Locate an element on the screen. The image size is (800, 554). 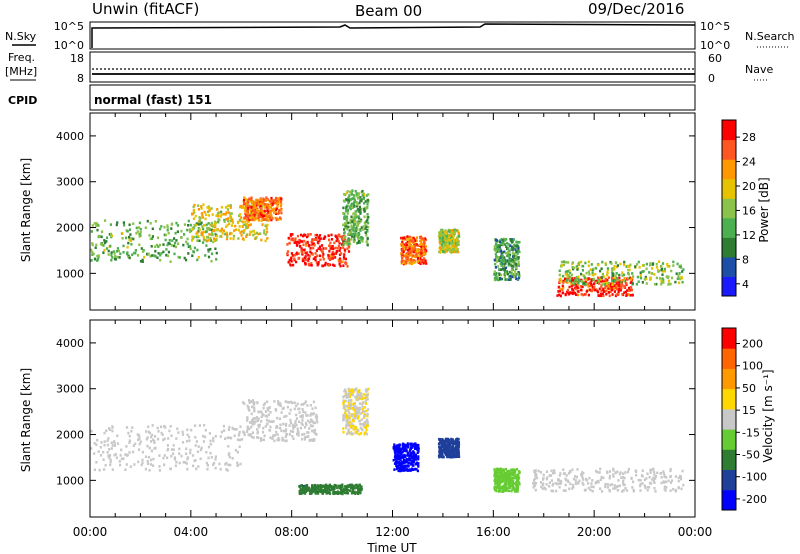
scatter-blob is located at coordinates (356, 411).